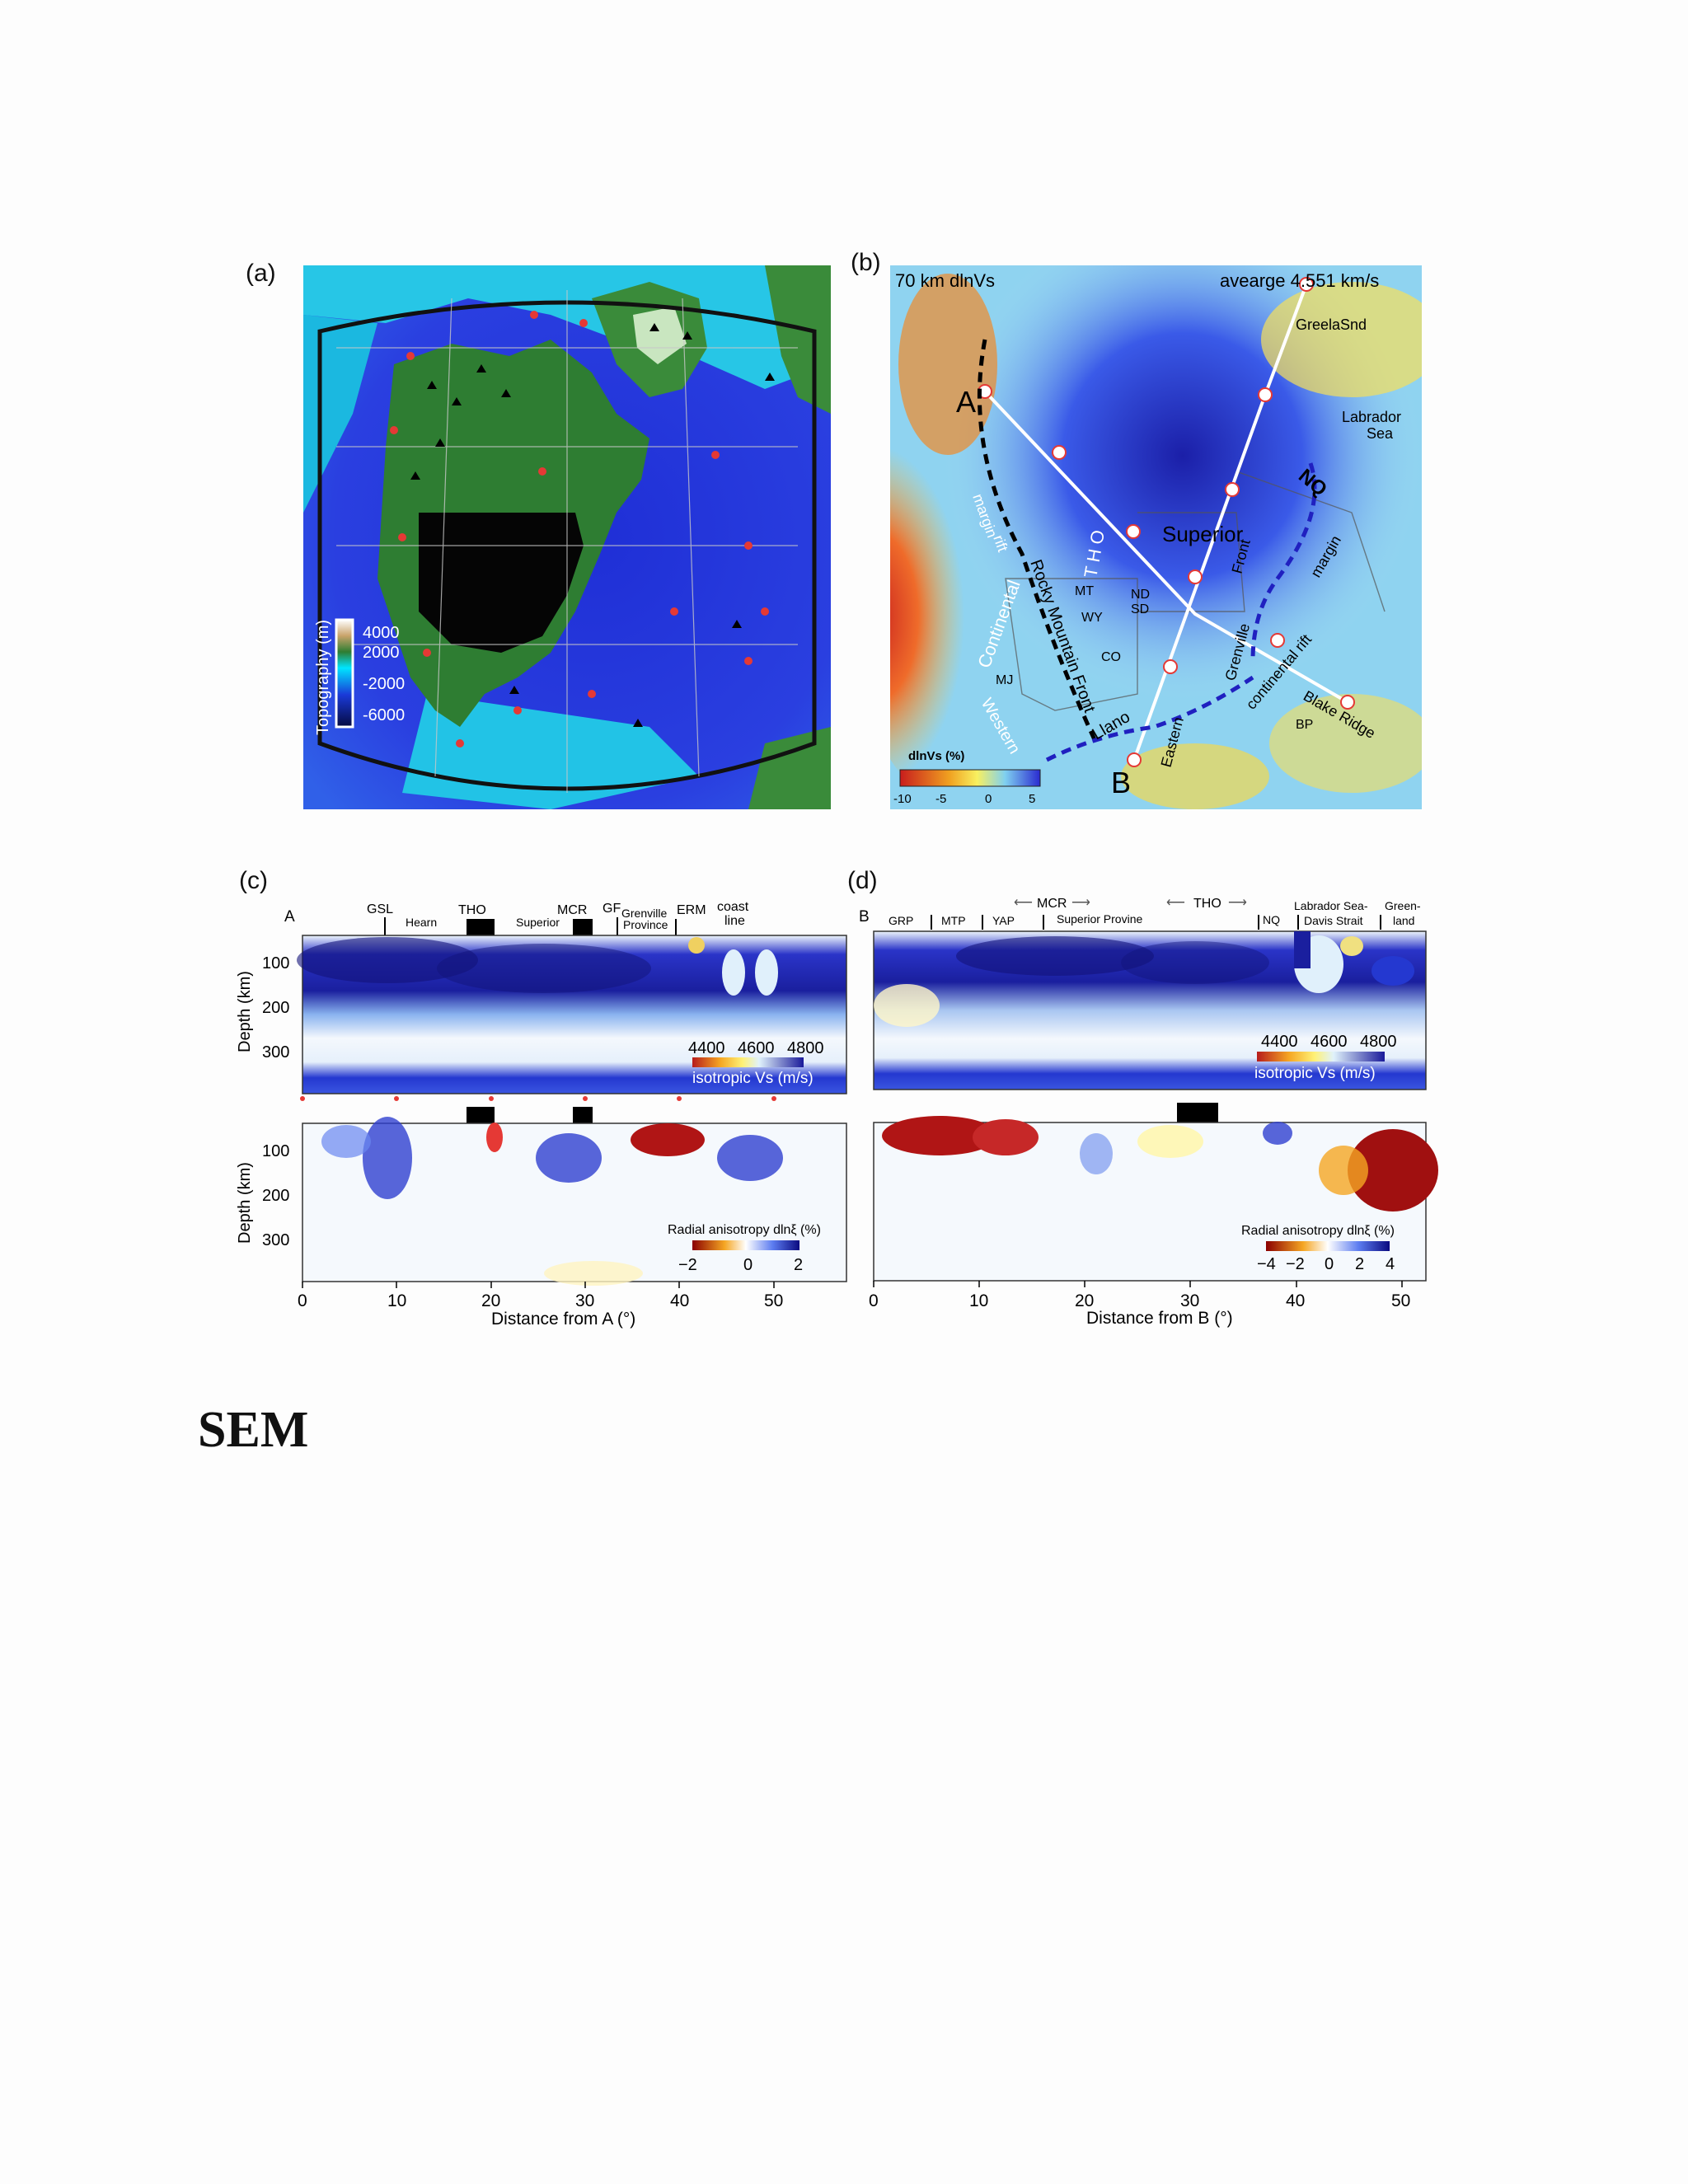  I want to click on panel-d-aniso-tick: 0, so click(1329, 1264).